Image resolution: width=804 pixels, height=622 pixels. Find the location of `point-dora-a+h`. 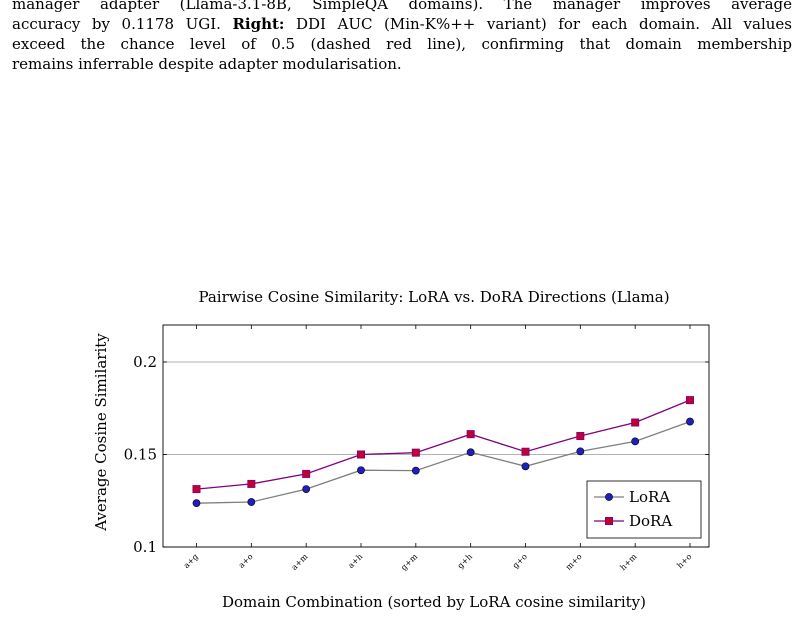

point-dora-a+h is located at coordinates (360, 454).